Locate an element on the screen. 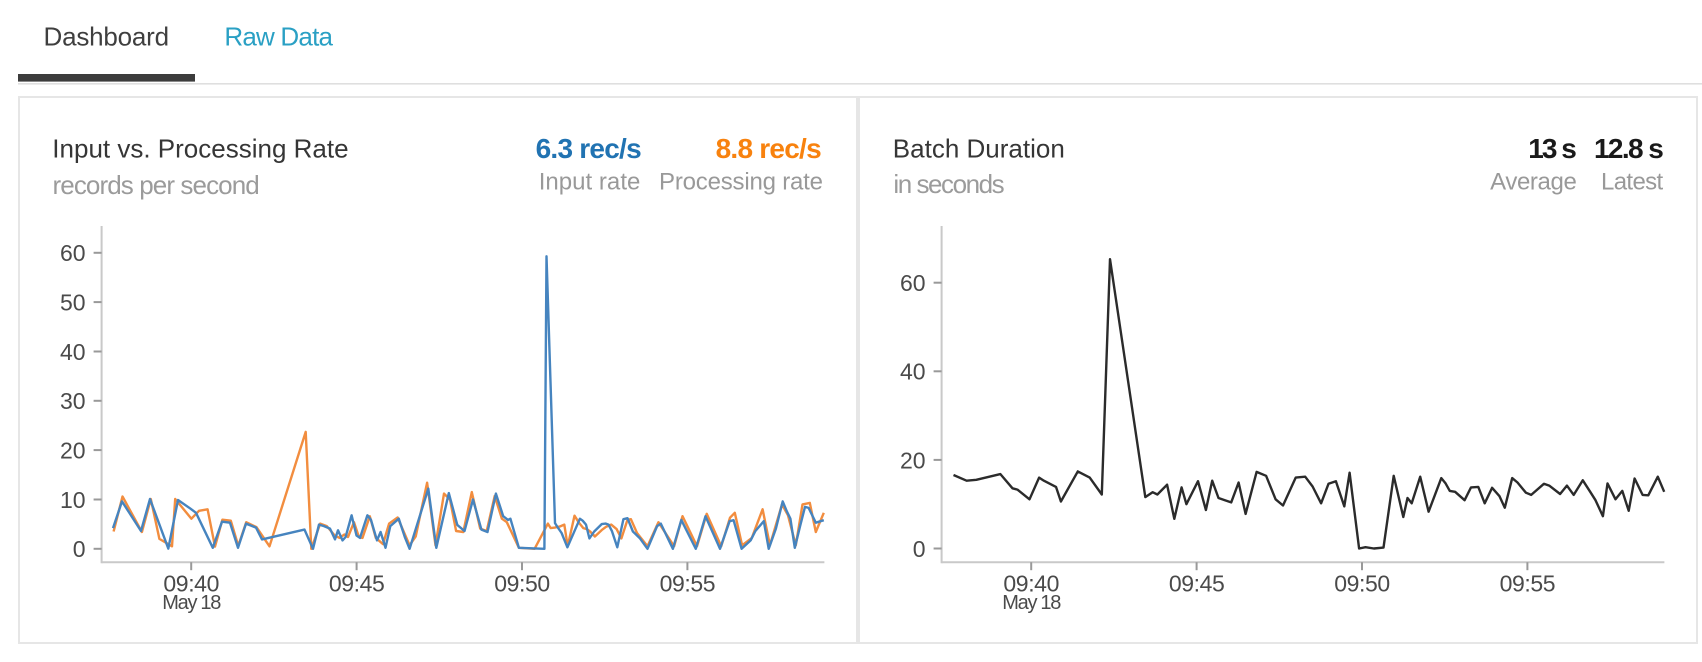 This screenshot has height=662, width=1702. svg-text: 8.8 rec/s is located at coordinates (768, 148).